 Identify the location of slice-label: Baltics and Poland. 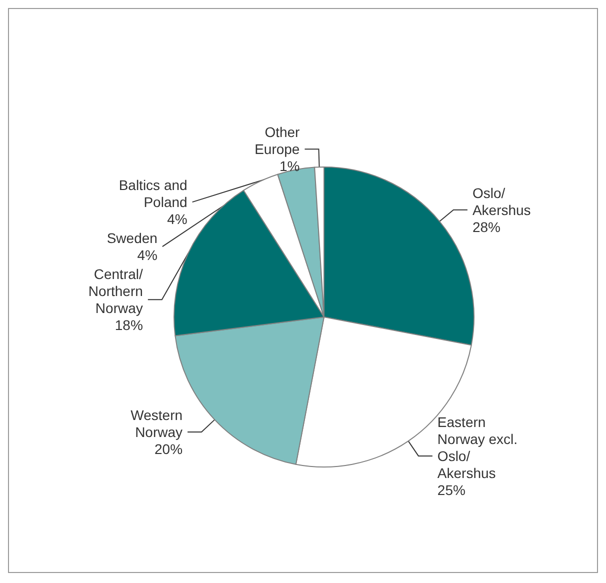
(153, 193).